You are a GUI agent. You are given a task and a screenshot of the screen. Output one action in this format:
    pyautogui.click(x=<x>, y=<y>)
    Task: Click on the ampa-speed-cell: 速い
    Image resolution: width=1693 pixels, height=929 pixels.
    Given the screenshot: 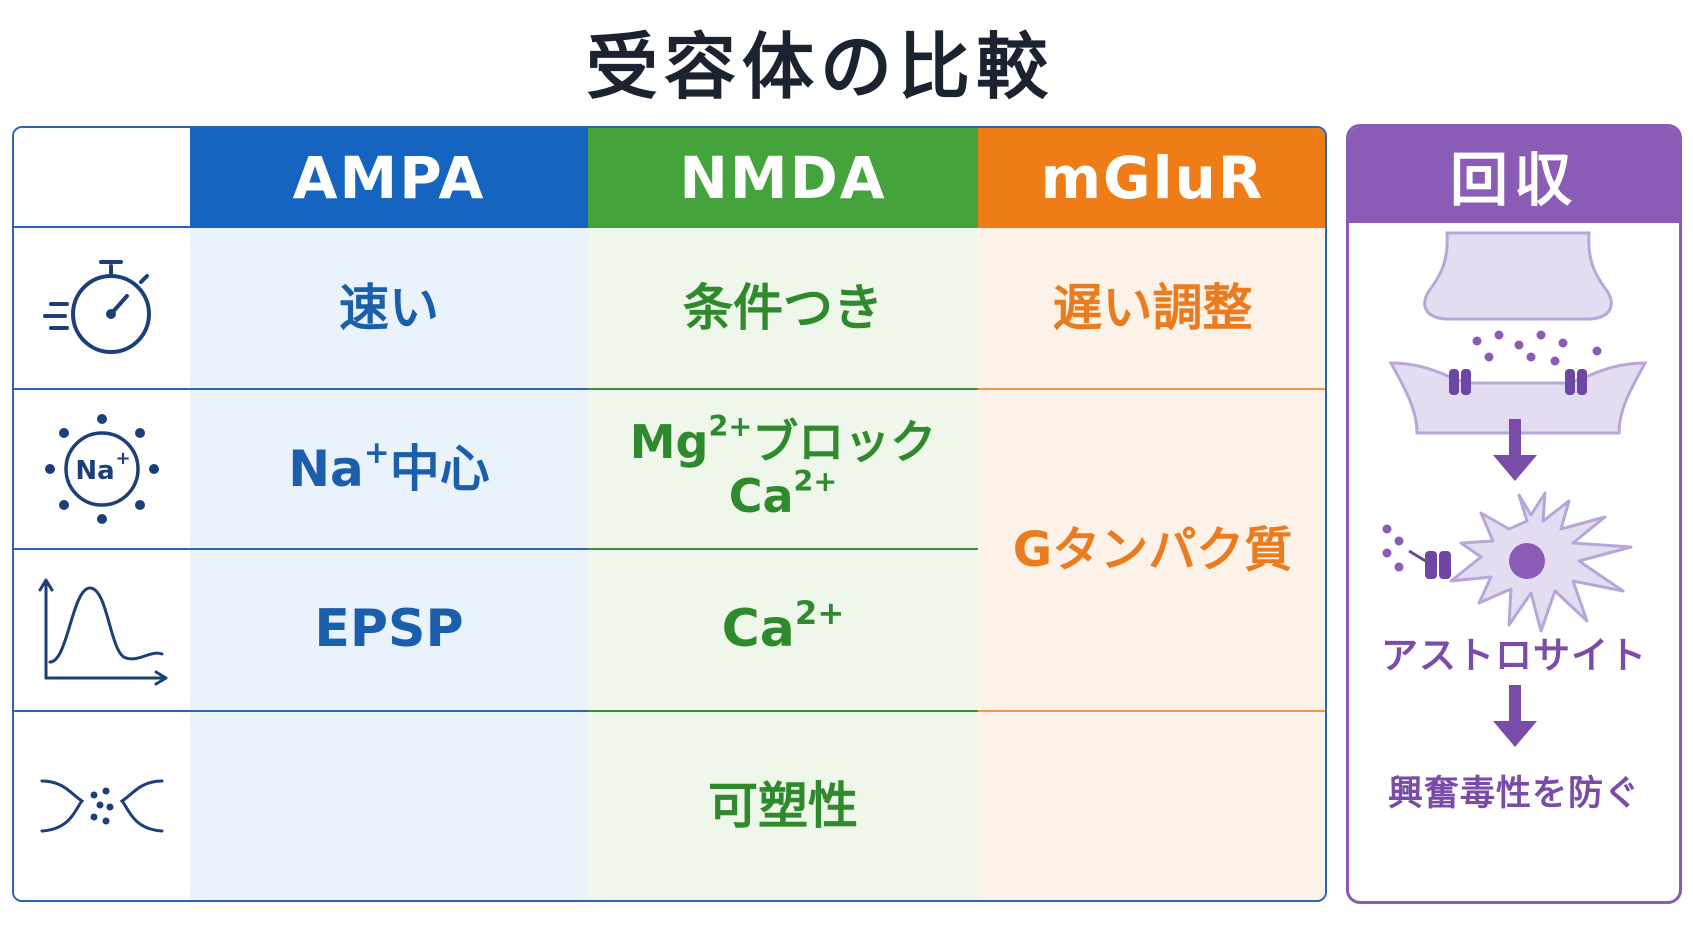 What is the action you would take?
    pyautogui.click(x=389, y=307)
    